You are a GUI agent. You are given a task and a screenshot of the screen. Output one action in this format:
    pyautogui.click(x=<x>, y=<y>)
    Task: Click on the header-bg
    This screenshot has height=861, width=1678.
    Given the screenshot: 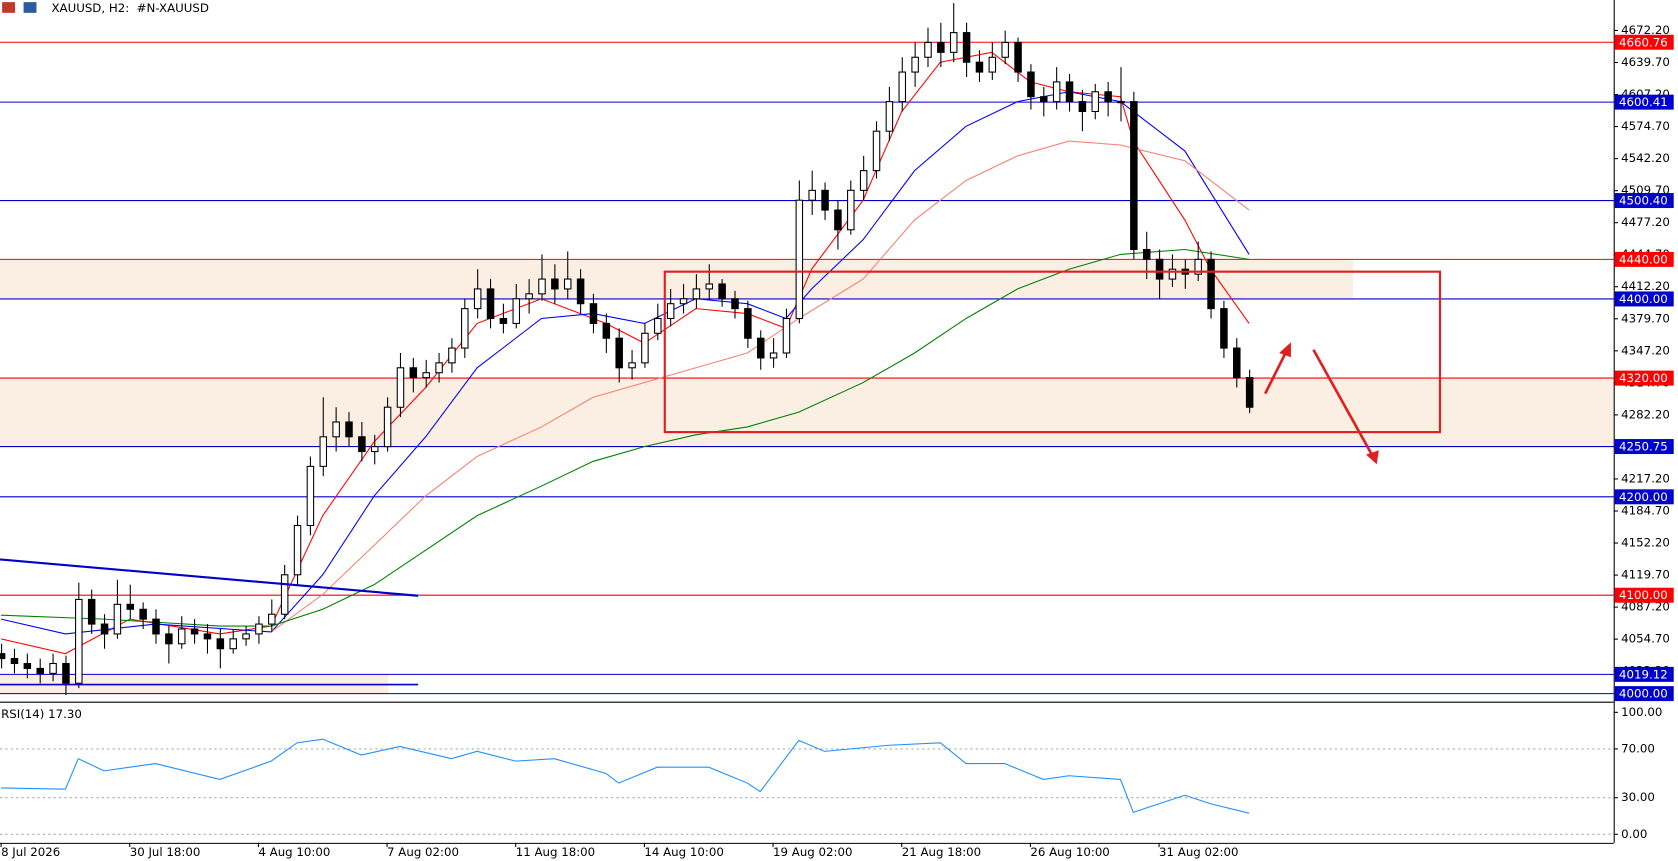 What is the action you would take?
    pyautogui.click(x=107, y=8)
    